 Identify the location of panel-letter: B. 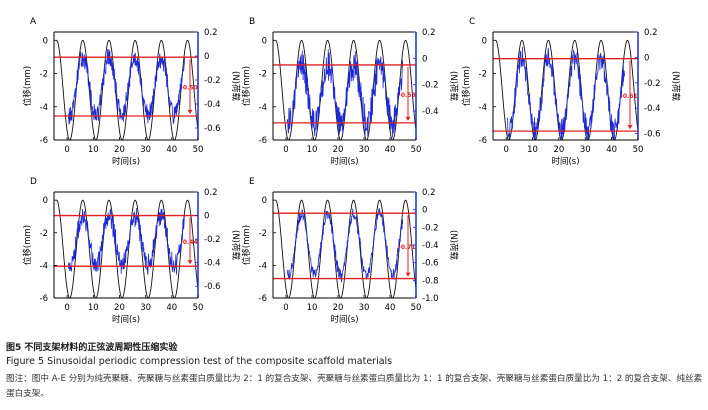
(252, 22).